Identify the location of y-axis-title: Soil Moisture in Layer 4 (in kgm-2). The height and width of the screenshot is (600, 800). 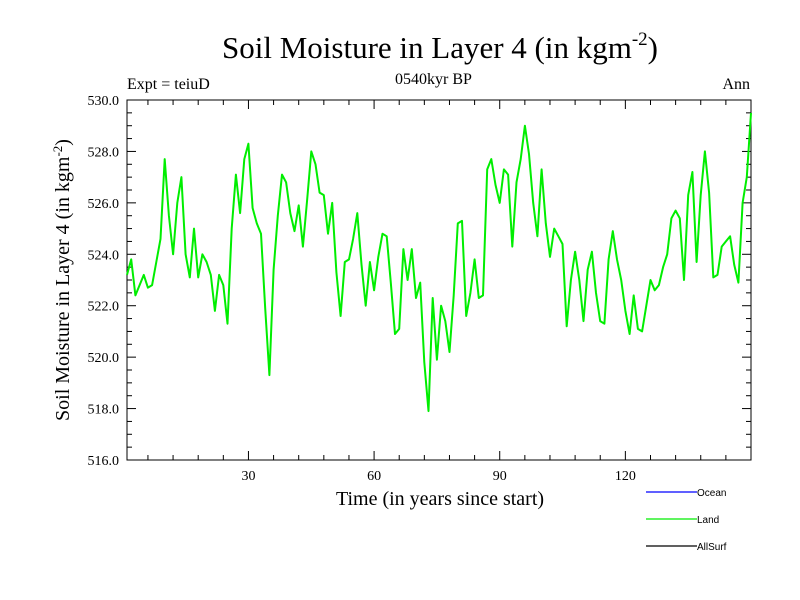
(62, 280).